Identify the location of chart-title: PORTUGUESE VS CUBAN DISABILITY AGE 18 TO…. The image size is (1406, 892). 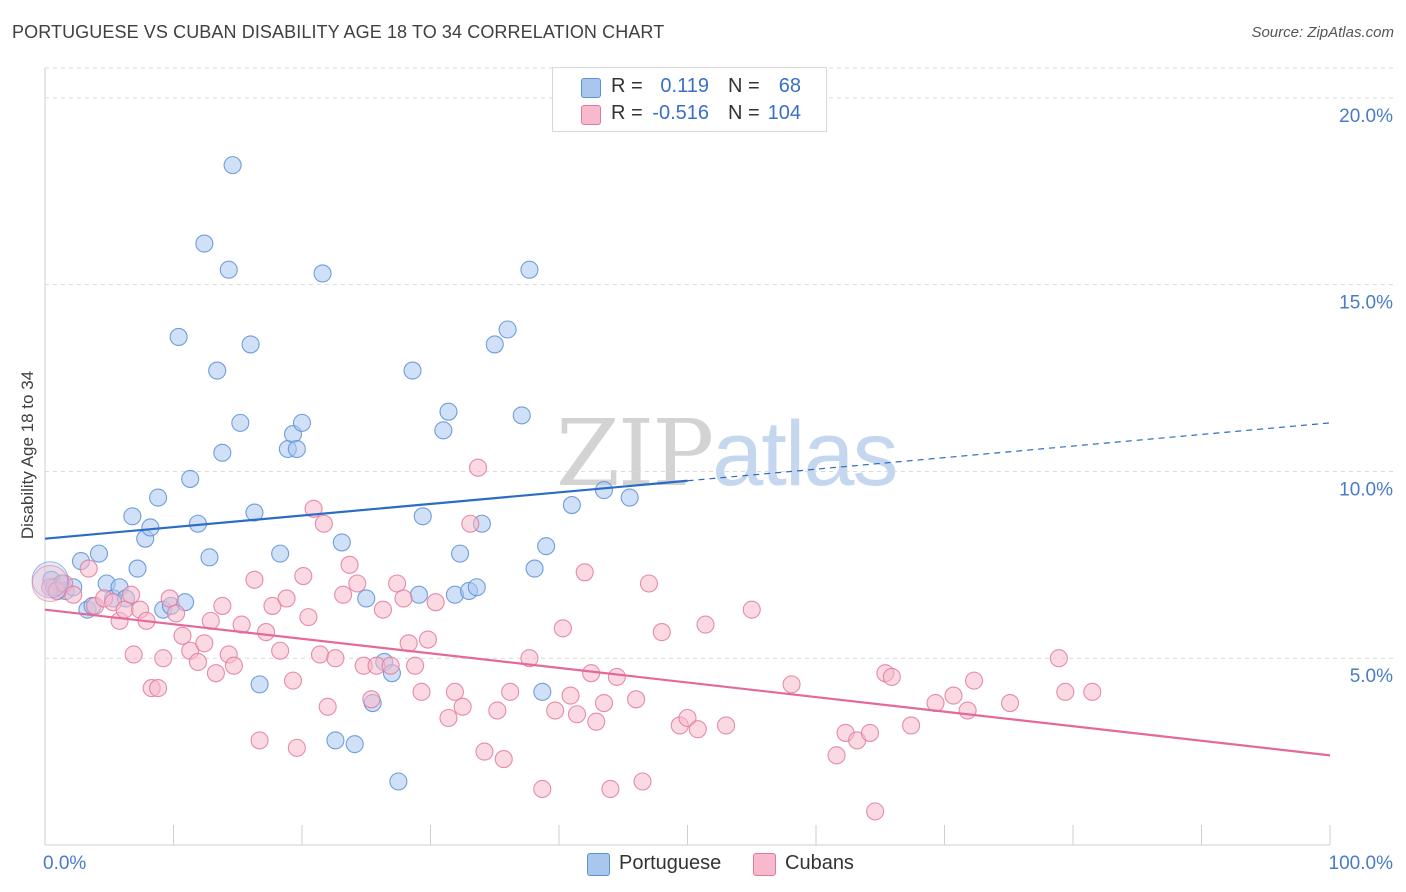
(338, 32).